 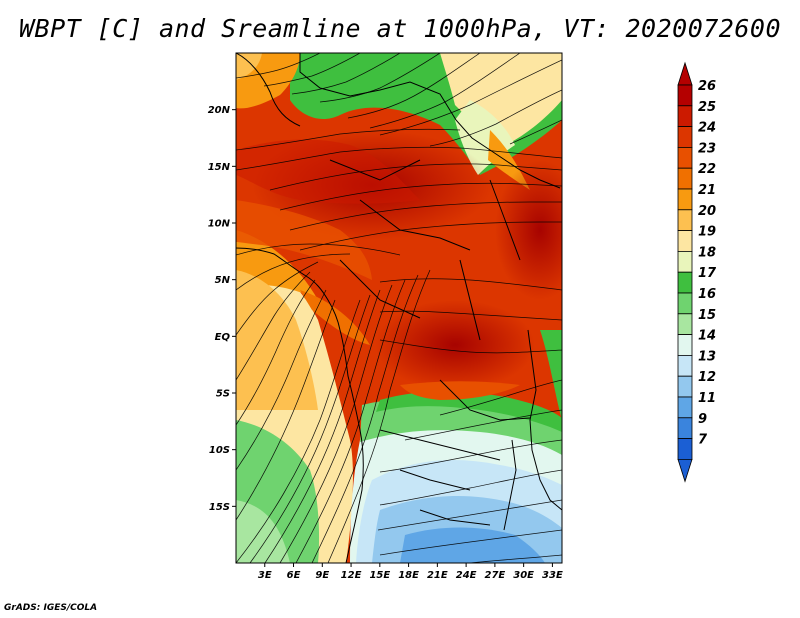 What do you see at coordinates (322, 575) in the screenshot?
I see `lon-tick-label: 9E` at bounding box center [322, 575].